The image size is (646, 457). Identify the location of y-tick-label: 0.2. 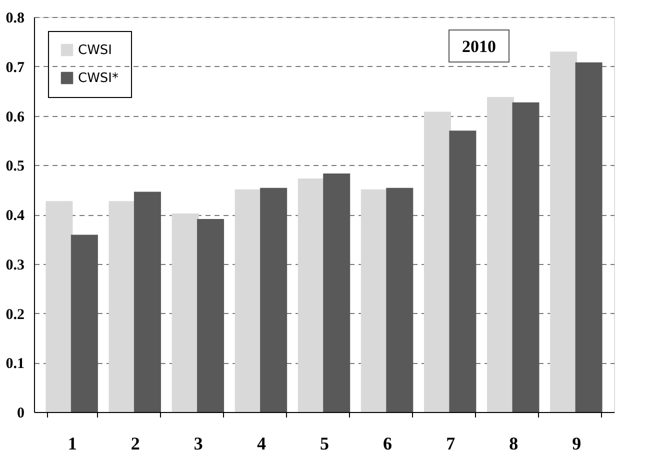
(15, 314).